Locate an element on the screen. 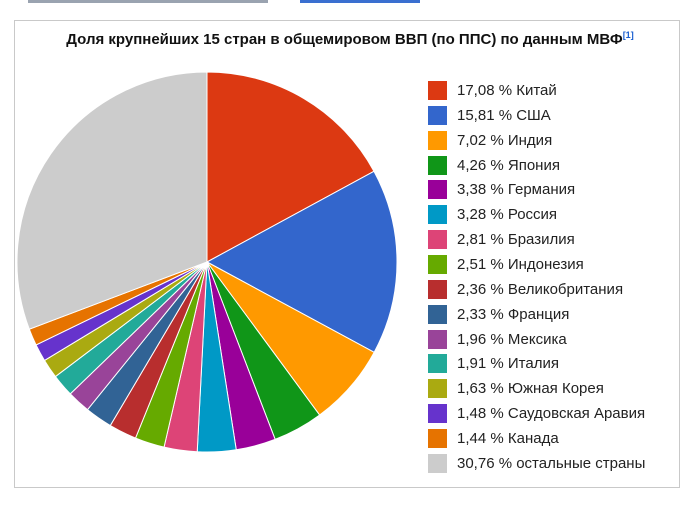 The height and width of the screenshot is (508, 700). legend-item: 7,02 % Индия is located at coordinates (536, 140).